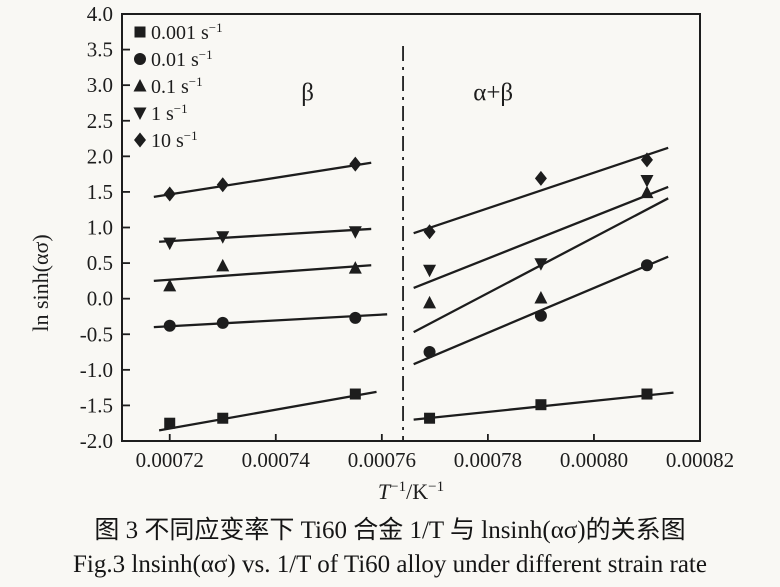 This screenshot has height=587, width=780. What do you see at coordinates (100, 263) in the screenshot?
I see `y-tick-label: 0.5` at bounding box center [100, 263].